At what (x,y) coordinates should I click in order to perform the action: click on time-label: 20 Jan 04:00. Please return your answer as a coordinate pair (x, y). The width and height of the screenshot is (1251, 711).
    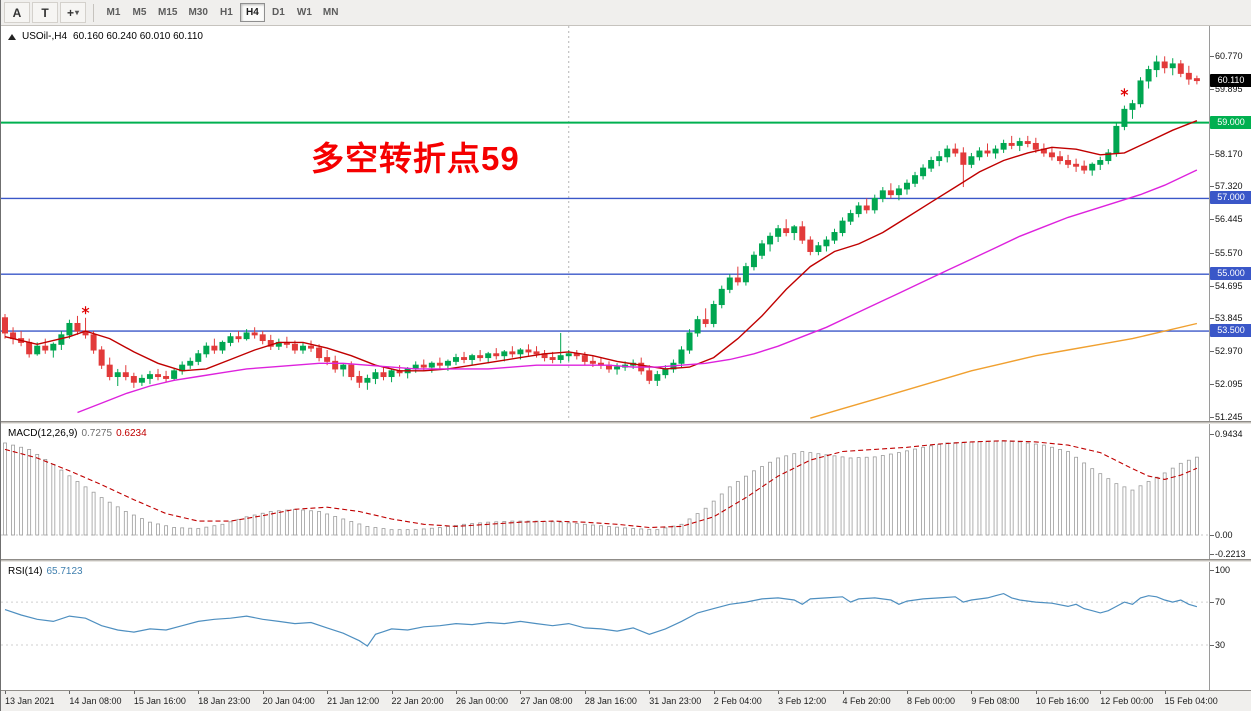
    Looking at the image, I should click on (288, 701).